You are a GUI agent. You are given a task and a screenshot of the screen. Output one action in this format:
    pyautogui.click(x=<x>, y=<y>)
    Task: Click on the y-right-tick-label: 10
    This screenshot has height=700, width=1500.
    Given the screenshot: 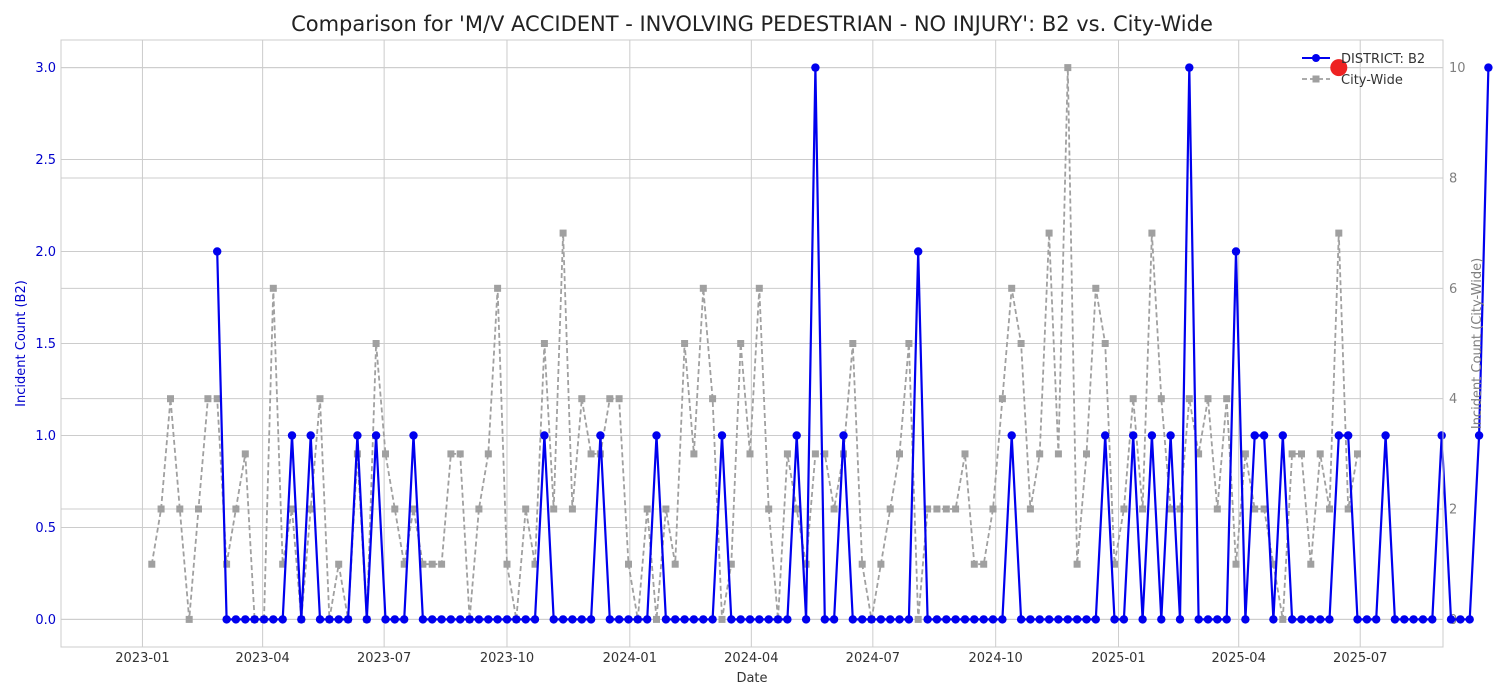 What is the action you would take?
    pyautogui.click(x=1457, y=68)
    